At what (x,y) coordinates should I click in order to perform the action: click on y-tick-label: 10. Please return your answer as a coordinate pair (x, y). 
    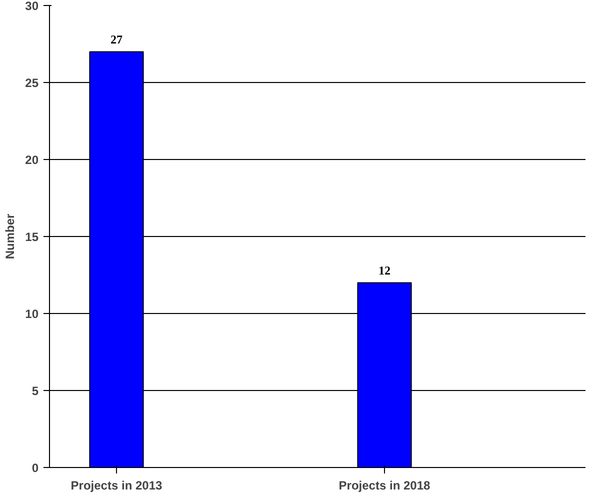
    Looking at the image, I should click on (32, 314).